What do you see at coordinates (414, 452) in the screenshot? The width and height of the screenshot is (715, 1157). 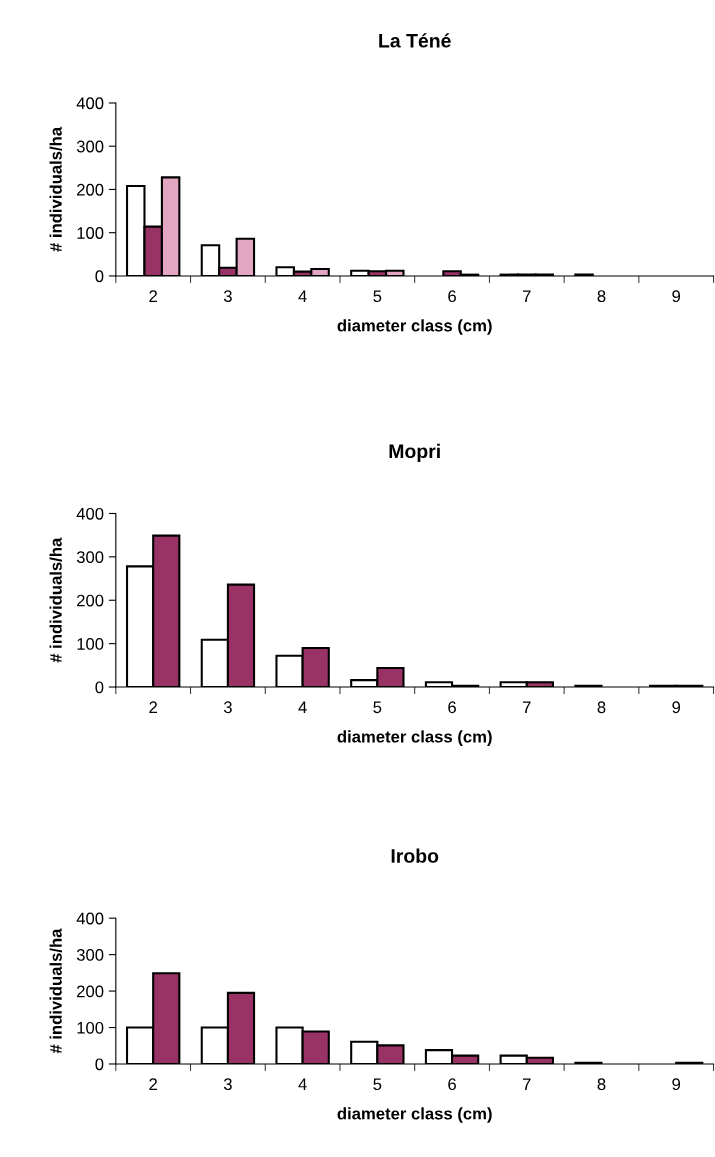 I see `chart-title: Mopri` at bounding box center [414, 452].